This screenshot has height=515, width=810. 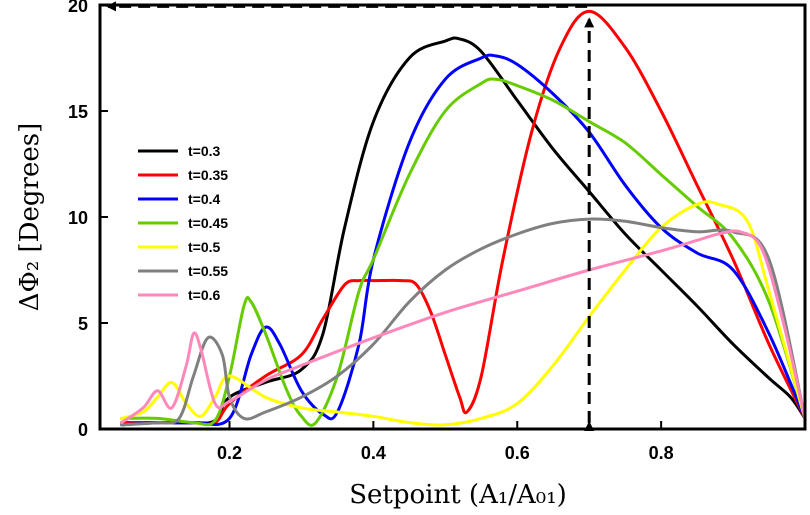 I want to click on x-tick-label: 0.2, so click(x=229, y=453).